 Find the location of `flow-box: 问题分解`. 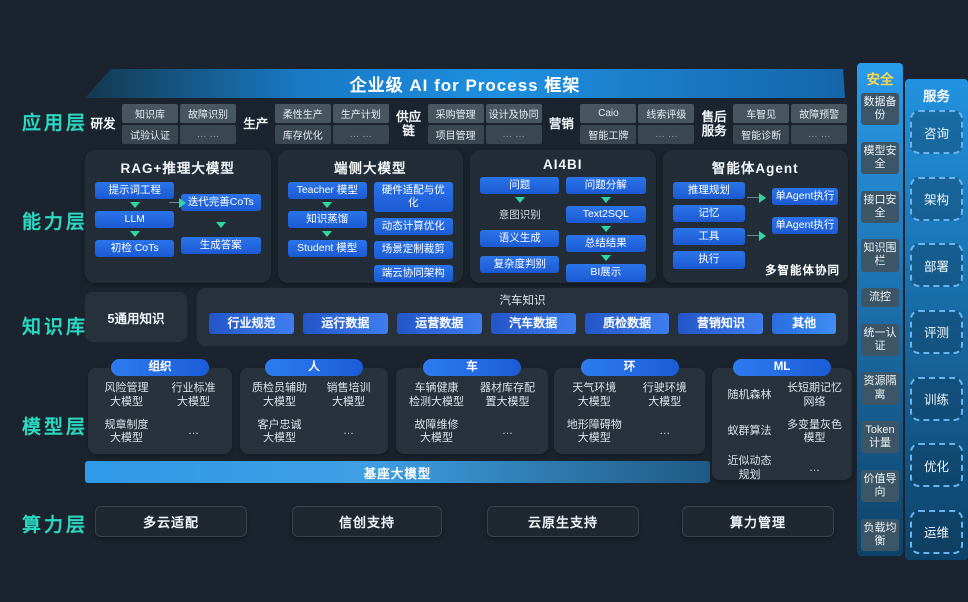

flow-box: 问题分解 is located at coordinates (606, 186).